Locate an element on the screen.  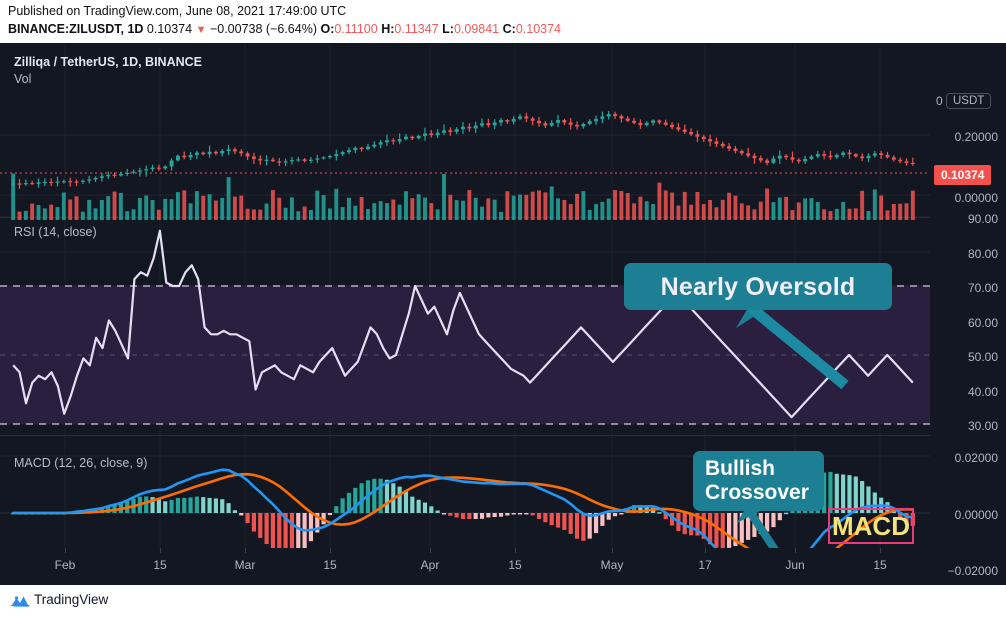
time-tick-0: Feb is located at coordinates (65, 565).